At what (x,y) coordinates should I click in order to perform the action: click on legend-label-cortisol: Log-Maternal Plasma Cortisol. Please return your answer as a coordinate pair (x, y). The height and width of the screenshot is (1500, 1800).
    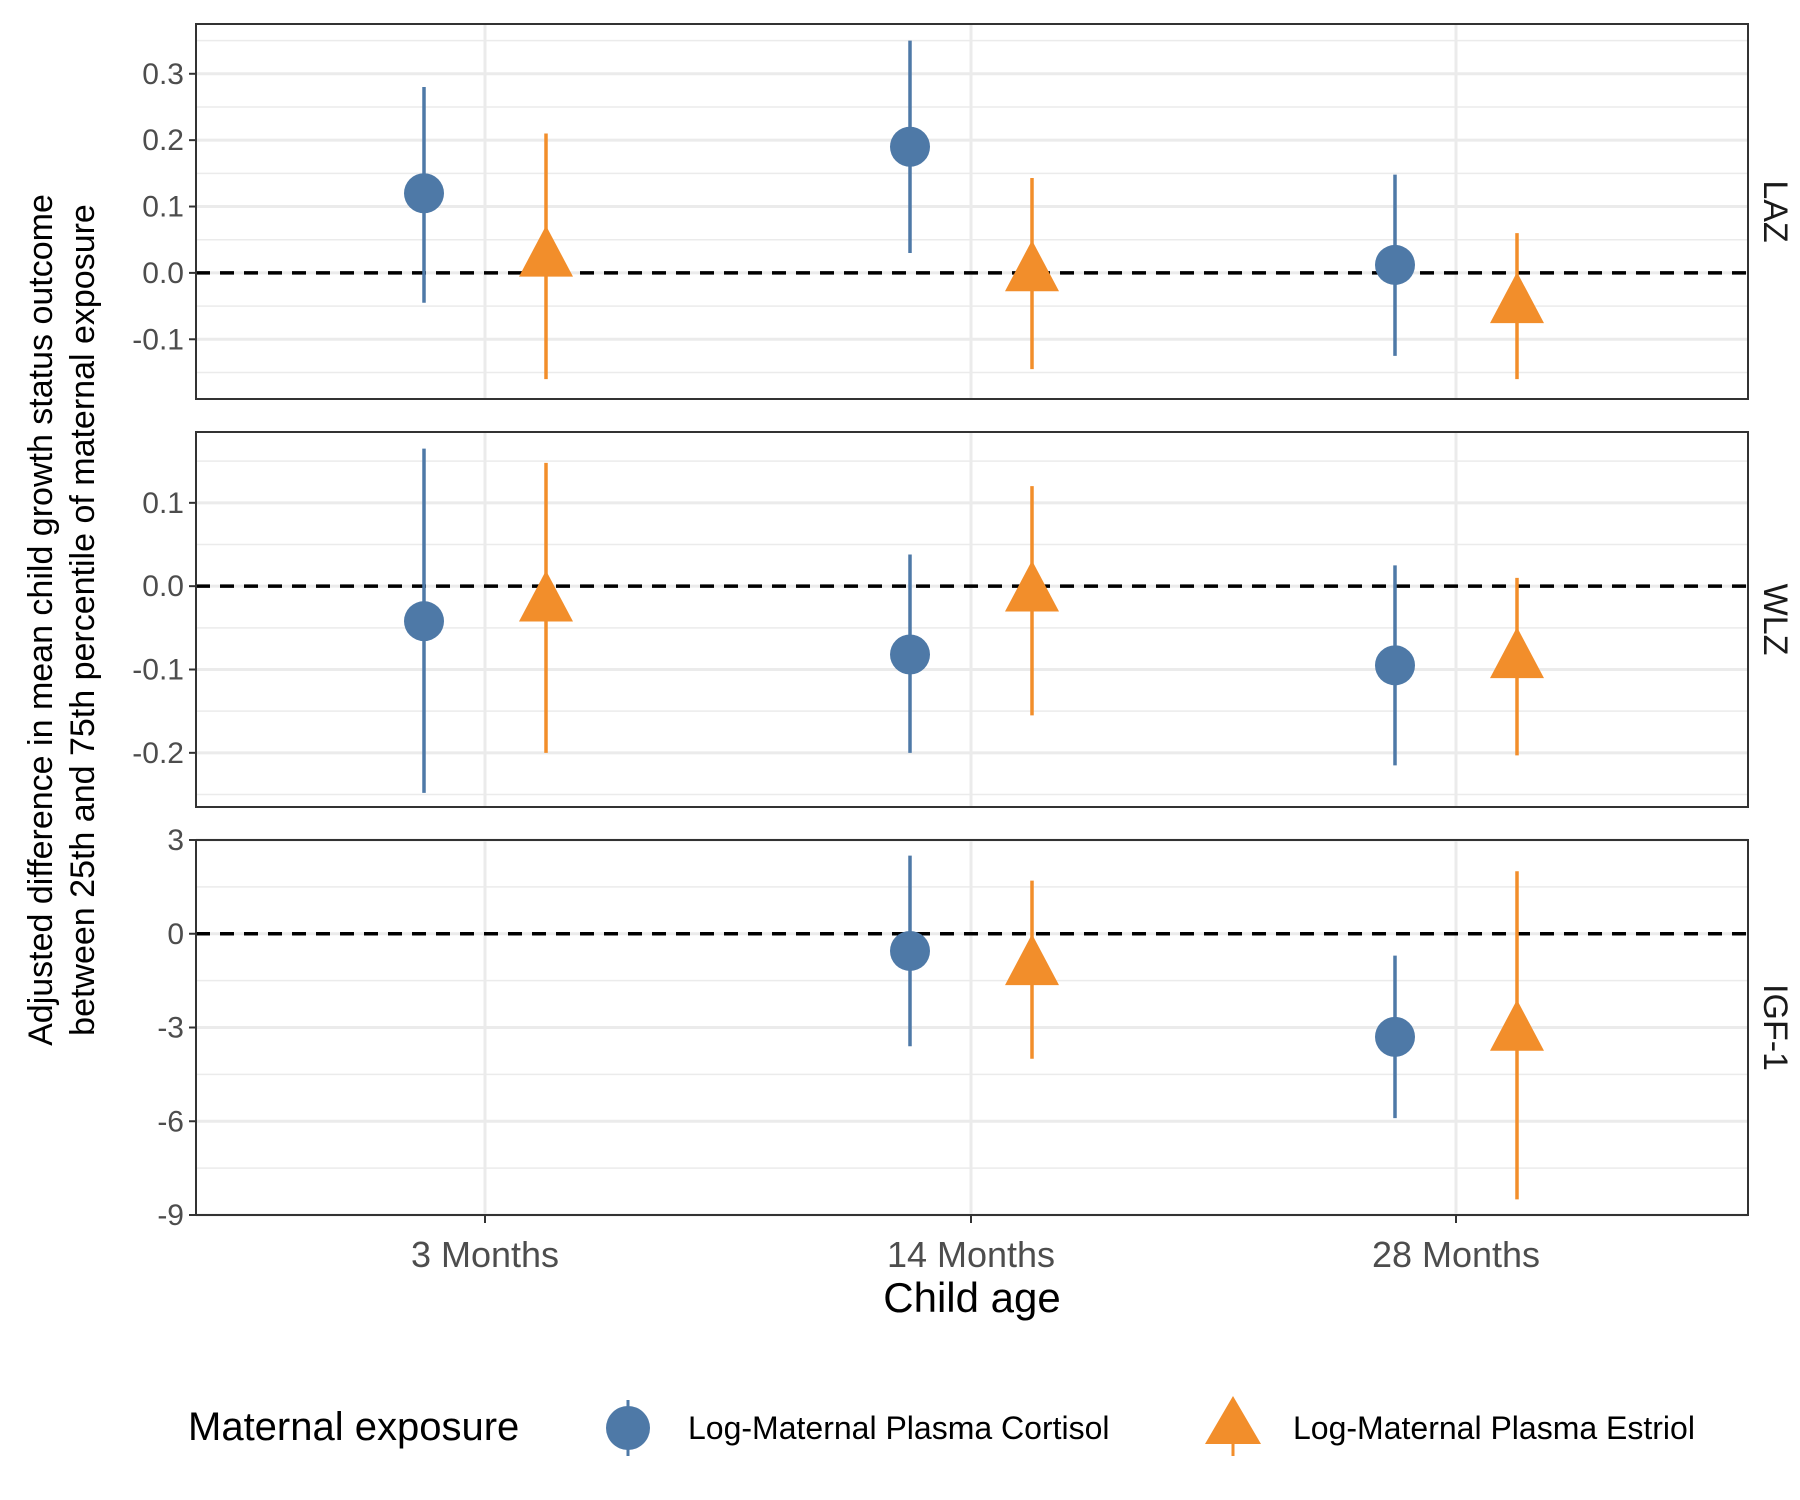
    Looking at the image, I should click on (899, 1428).